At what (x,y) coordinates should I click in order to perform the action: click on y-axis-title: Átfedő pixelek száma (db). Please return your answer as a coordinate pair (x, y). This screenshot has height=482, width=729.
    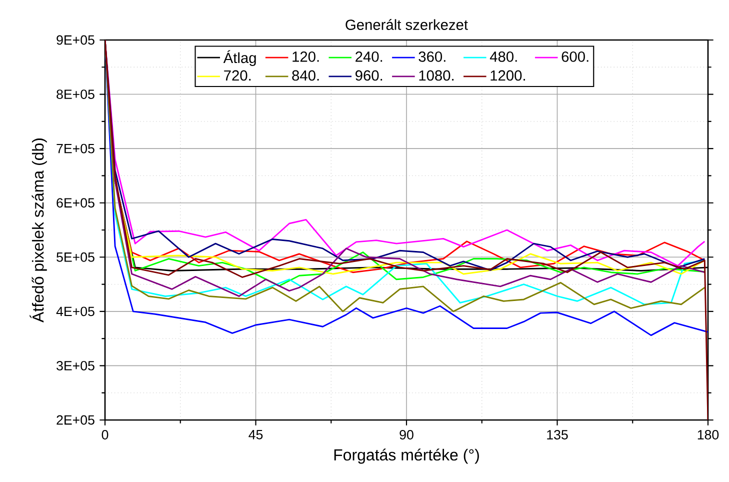
    Looking at the image, I should click on (38, 230).